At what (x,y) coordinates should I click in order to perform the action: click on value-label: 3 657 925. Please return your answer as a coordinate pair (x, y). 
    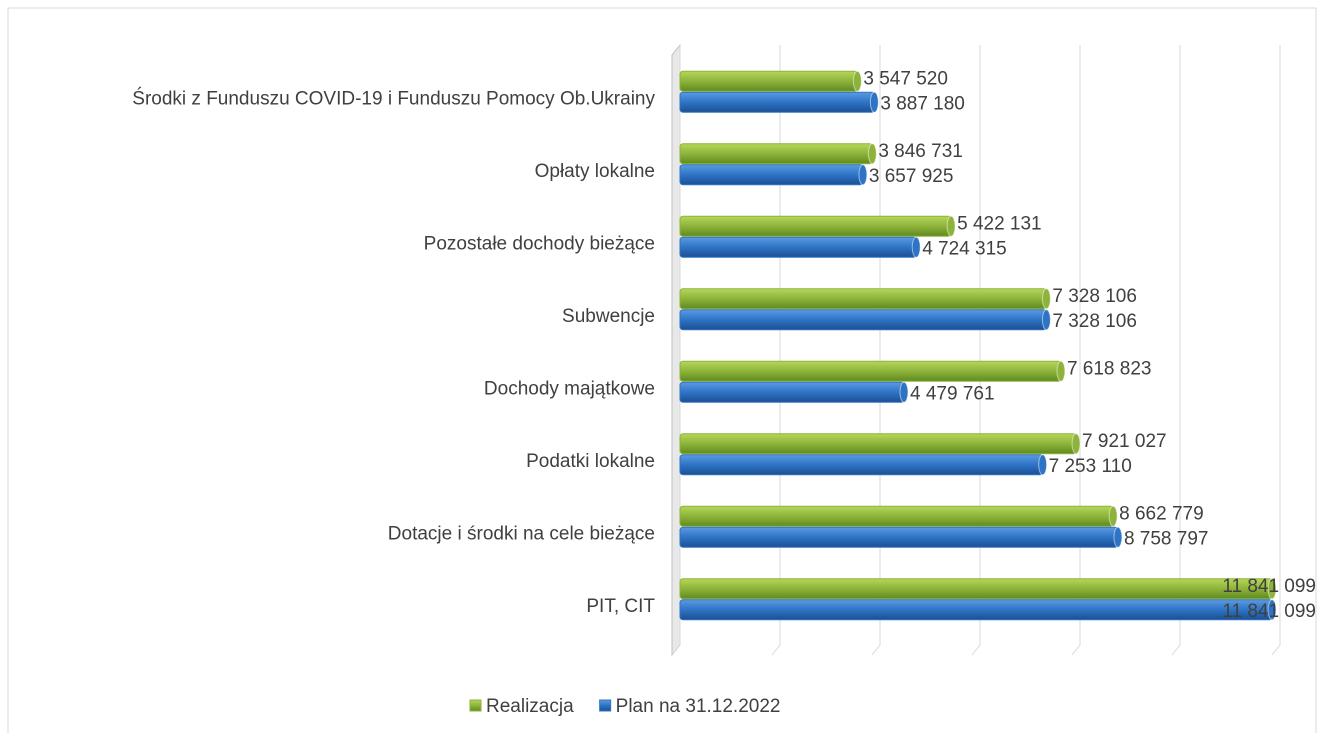
    Looking at the image, I should click on (911, 176).